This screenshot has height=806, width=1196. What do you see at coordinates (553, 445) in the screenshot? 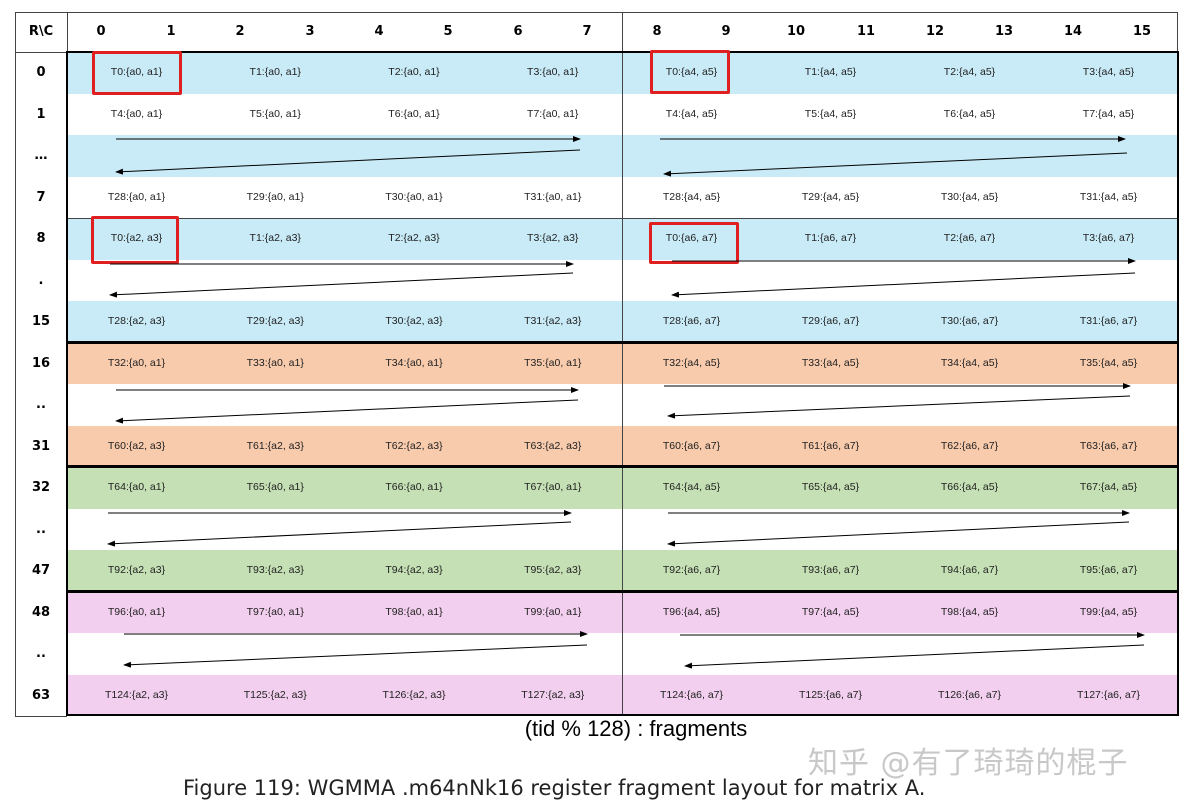
I see `fragment-cell: T63:{a2, a3}` at bounding box center [553, 445].